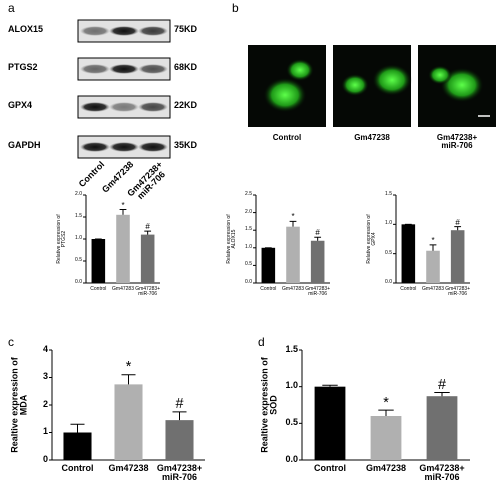  Describe the element at coordinates (186, 67) in the screenshot. I see `size-label: 68KD` at that location.